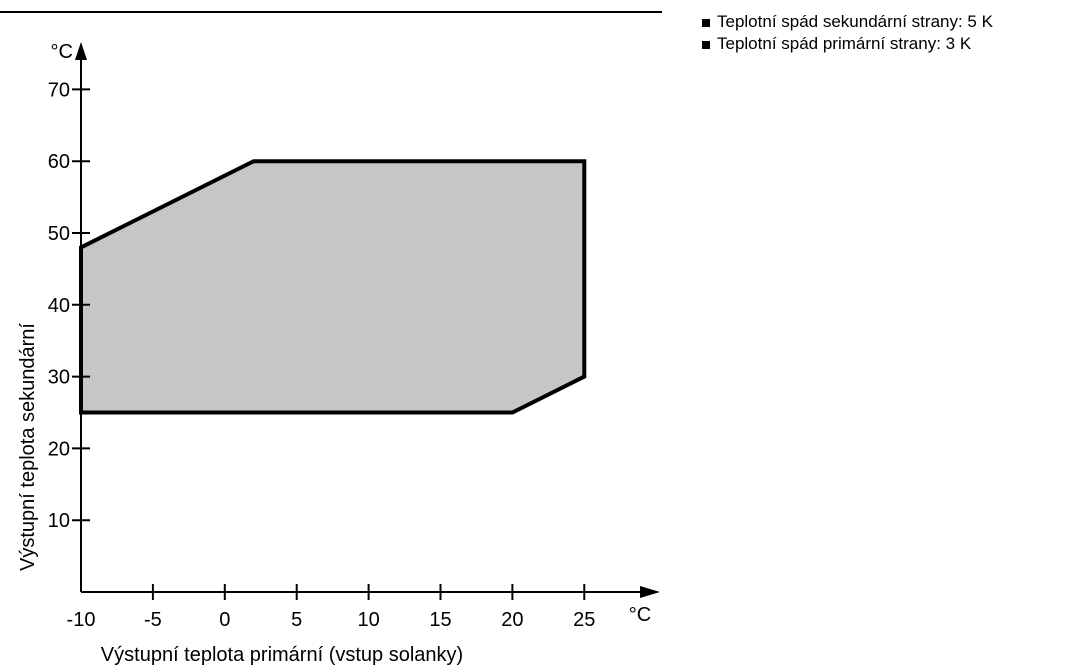  I want to click on note-item: Teplotní spád sekundární strany: 5 K, so click(847, 22).